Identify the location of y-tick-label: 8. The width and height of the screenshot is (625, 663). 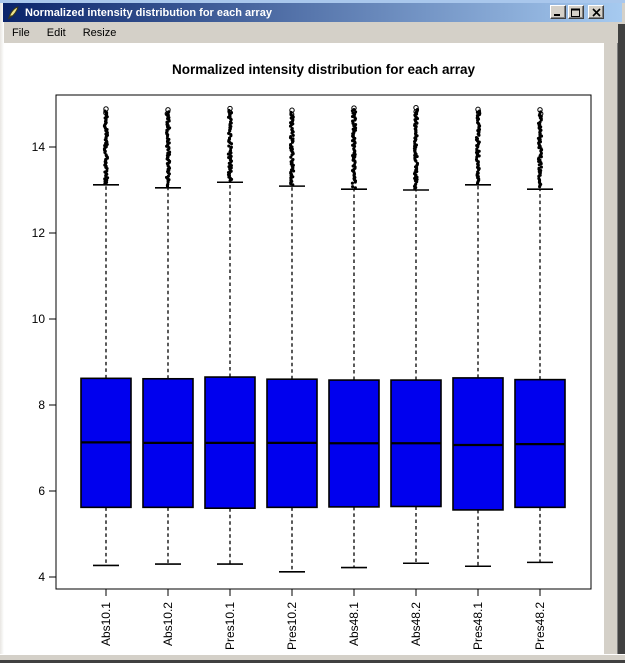
(41, 405).